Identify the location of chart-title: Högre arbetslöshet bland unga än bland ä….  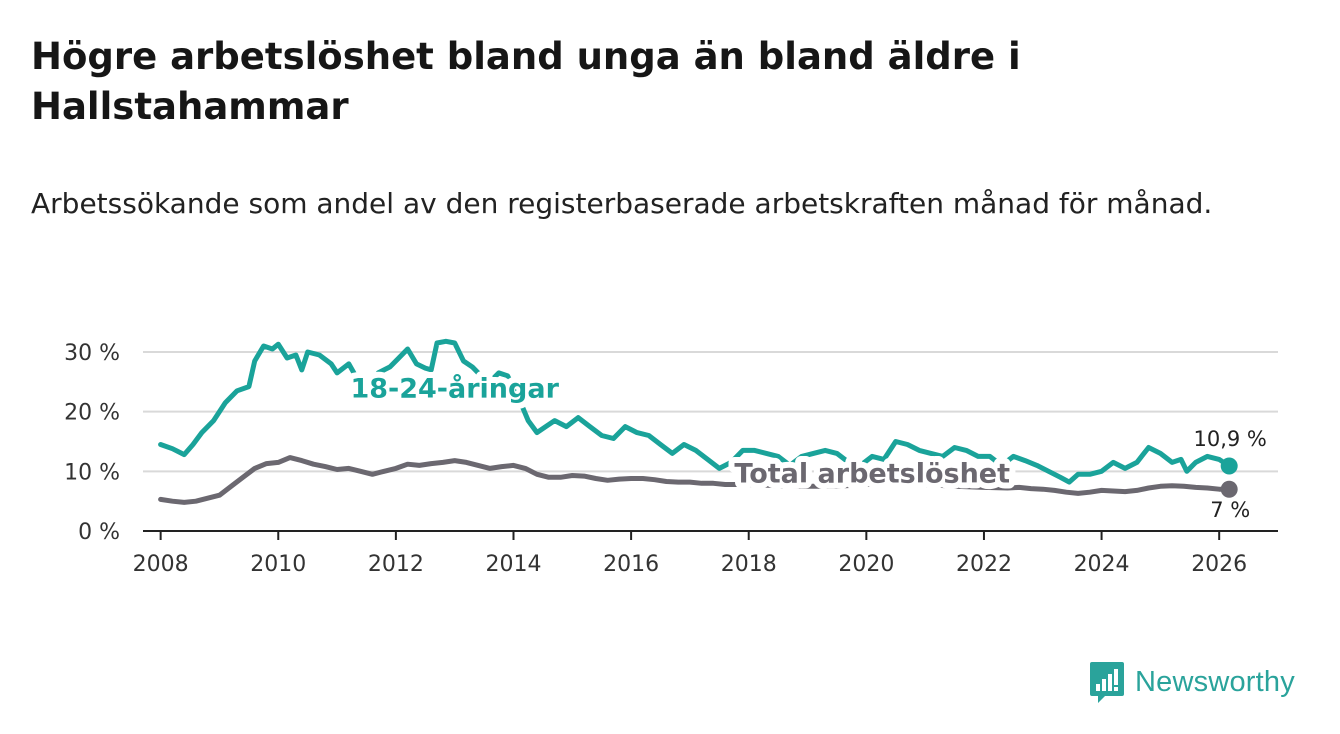
(526, 81).